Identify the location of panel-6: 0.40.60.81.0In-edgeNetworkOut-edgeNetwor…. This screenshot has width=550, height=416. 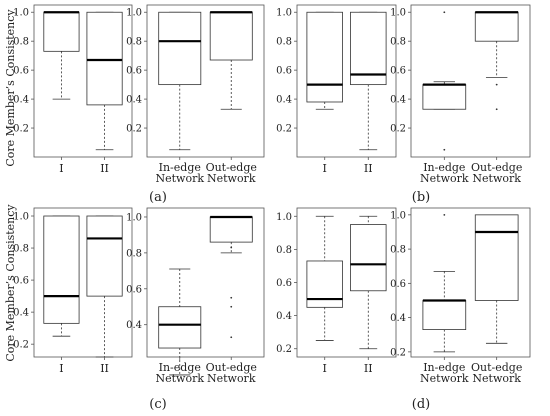
(195, 296).